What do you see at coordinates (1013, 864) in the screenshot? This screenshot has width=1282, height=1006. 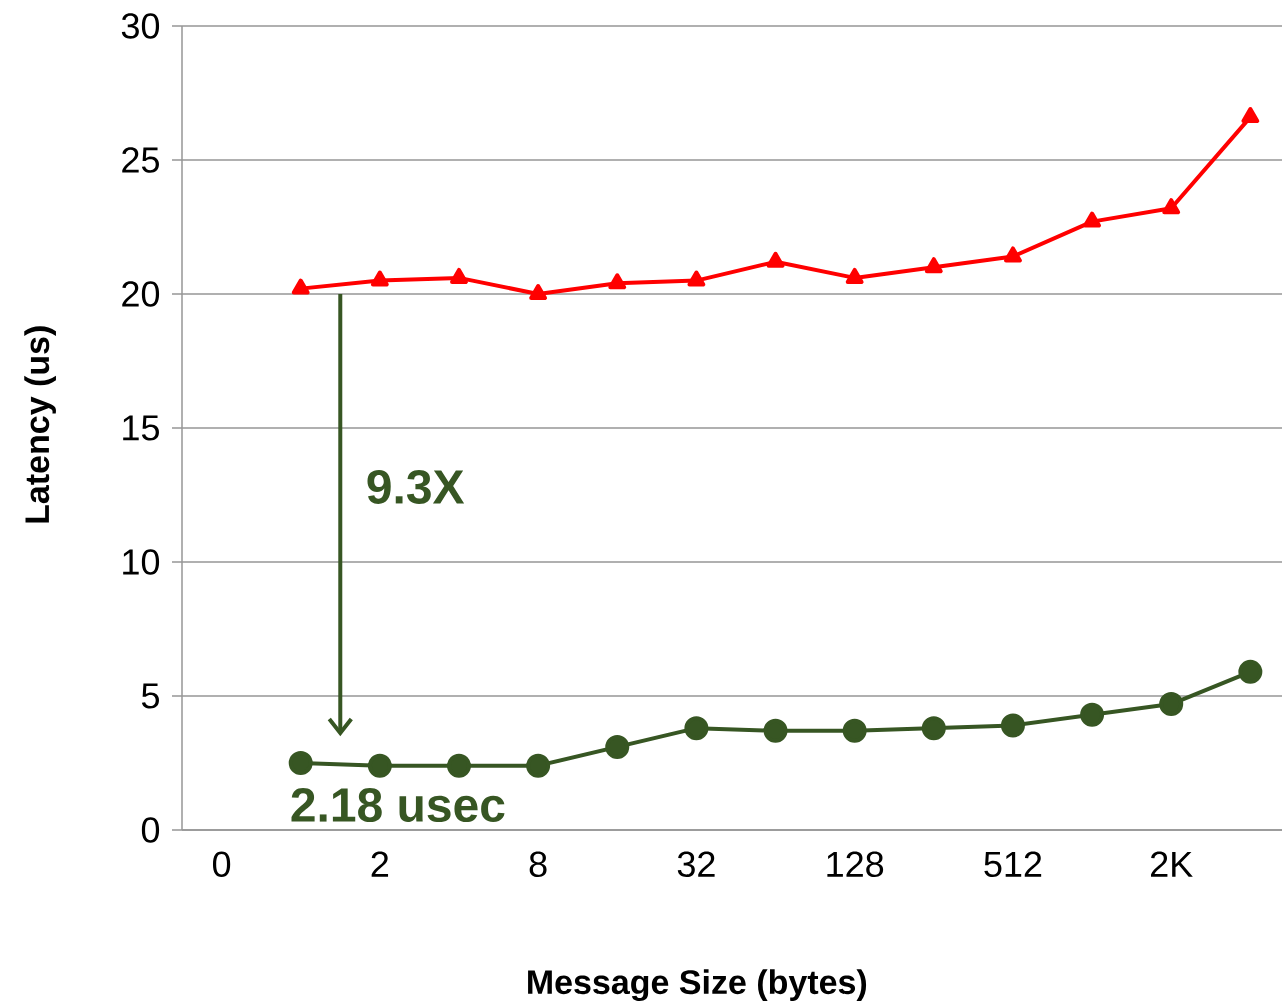 I see `x-tick-label: 512` at bounding box center [1013, 864].